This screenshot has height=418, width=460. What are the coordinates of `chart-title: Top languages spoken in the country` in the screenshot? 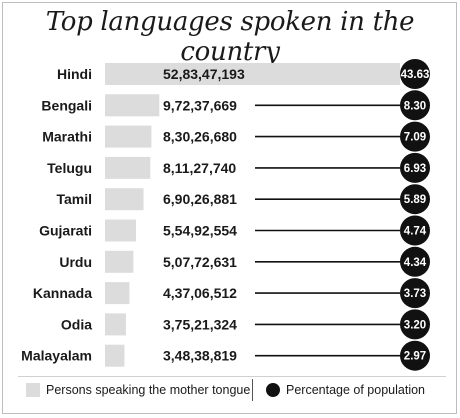 It's located at (230, 37).